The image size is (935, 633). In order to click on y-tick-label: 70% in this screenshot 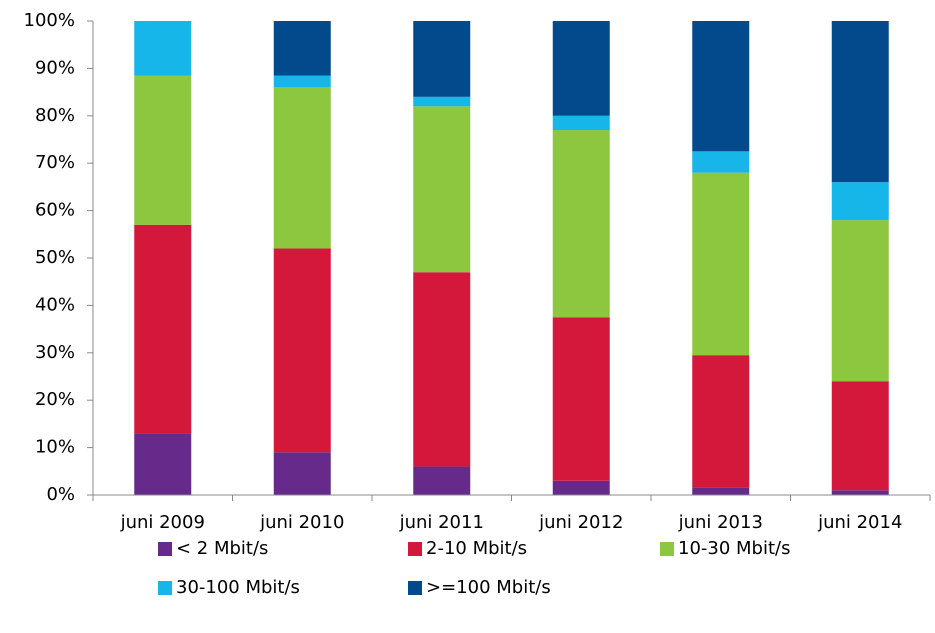, I will do `click(55, 162)`.